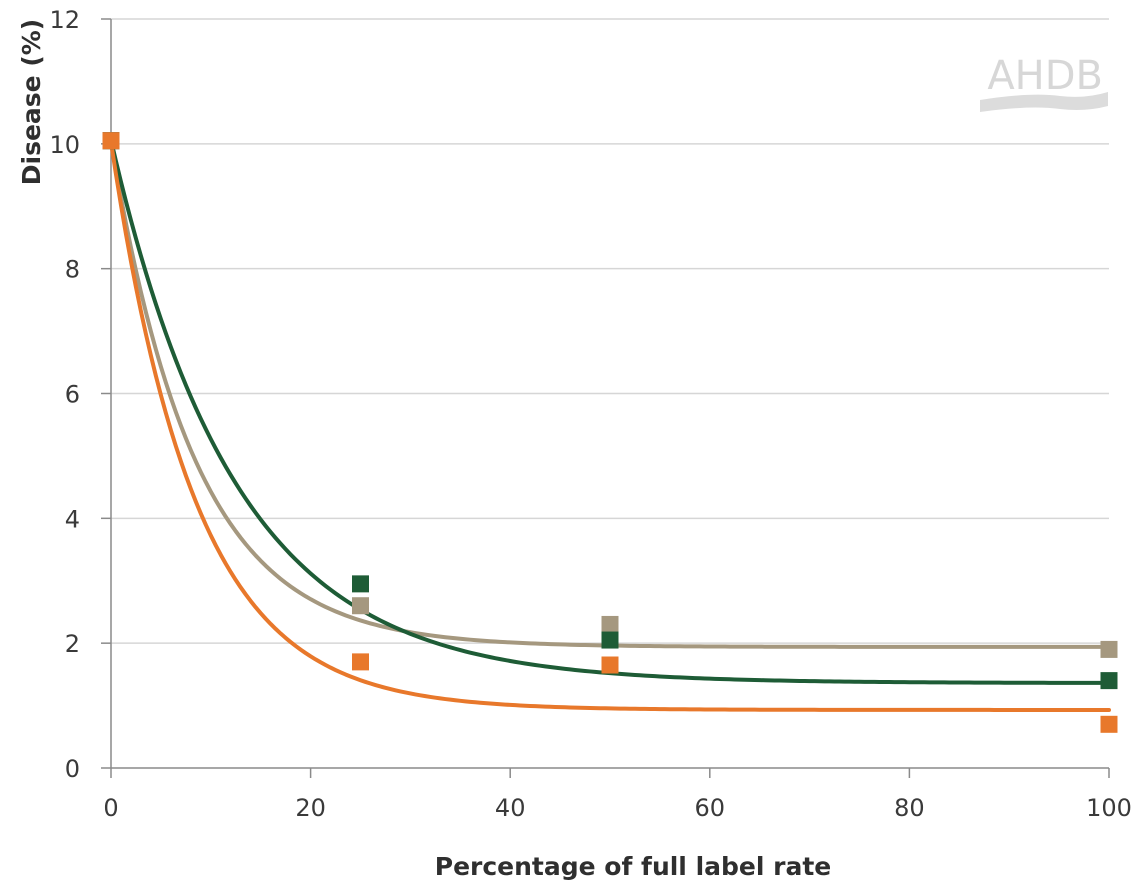 Image resolution: width=1140 pixels, height=887 pixels. Describe the element at coordinates (72, 395) in the screenshot. I see `y-tick-label: 6` at that location.